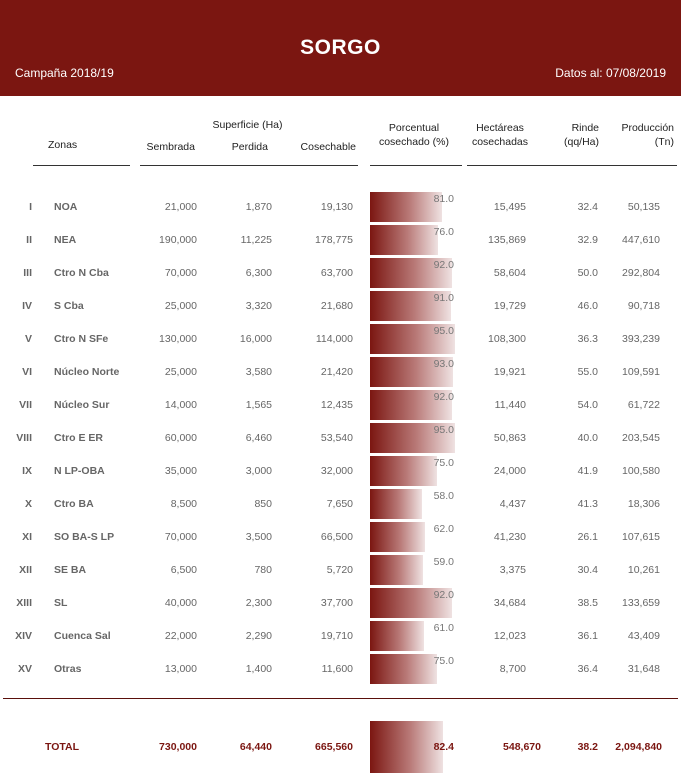 Image resolution: width=681 pixels, height=783 pixels. What do you see at coordinates (249, 147) in the screenshot?
I see `perdida-header: Perdida` at bounding box center [249, 147].